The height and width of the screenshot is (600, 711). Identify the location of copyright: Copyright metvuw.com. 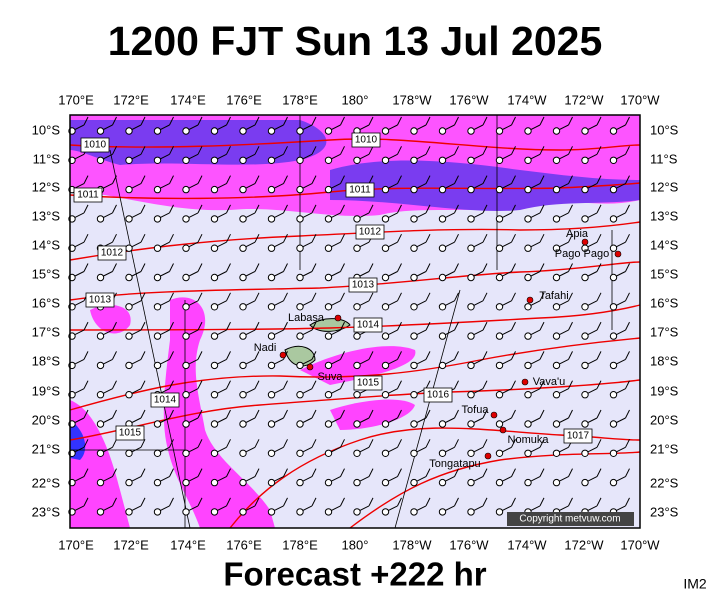
(569, 519).